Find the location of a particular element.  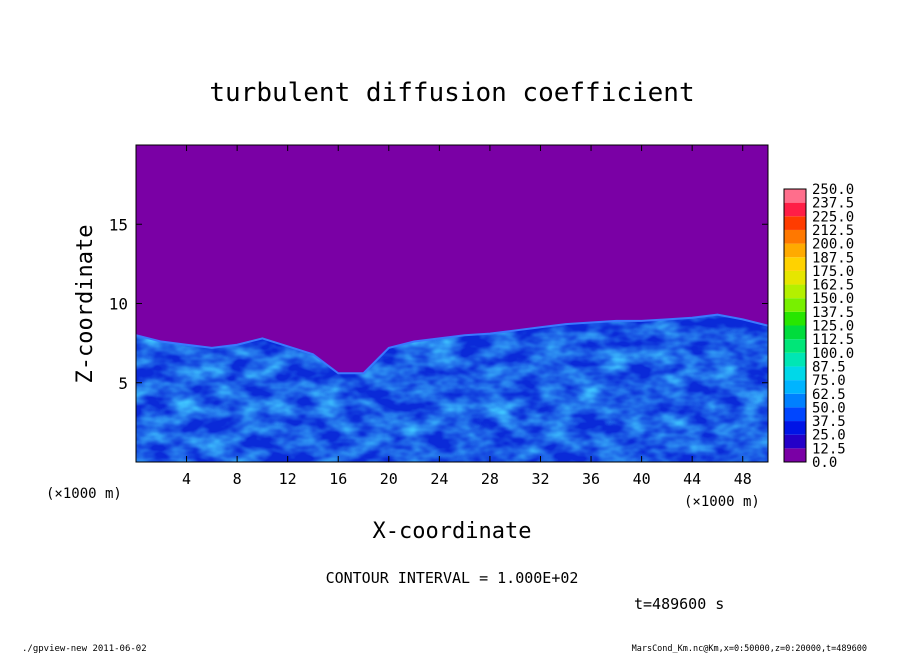

colorbar-level-label: 12.5 is located at coordinates (829, 449).